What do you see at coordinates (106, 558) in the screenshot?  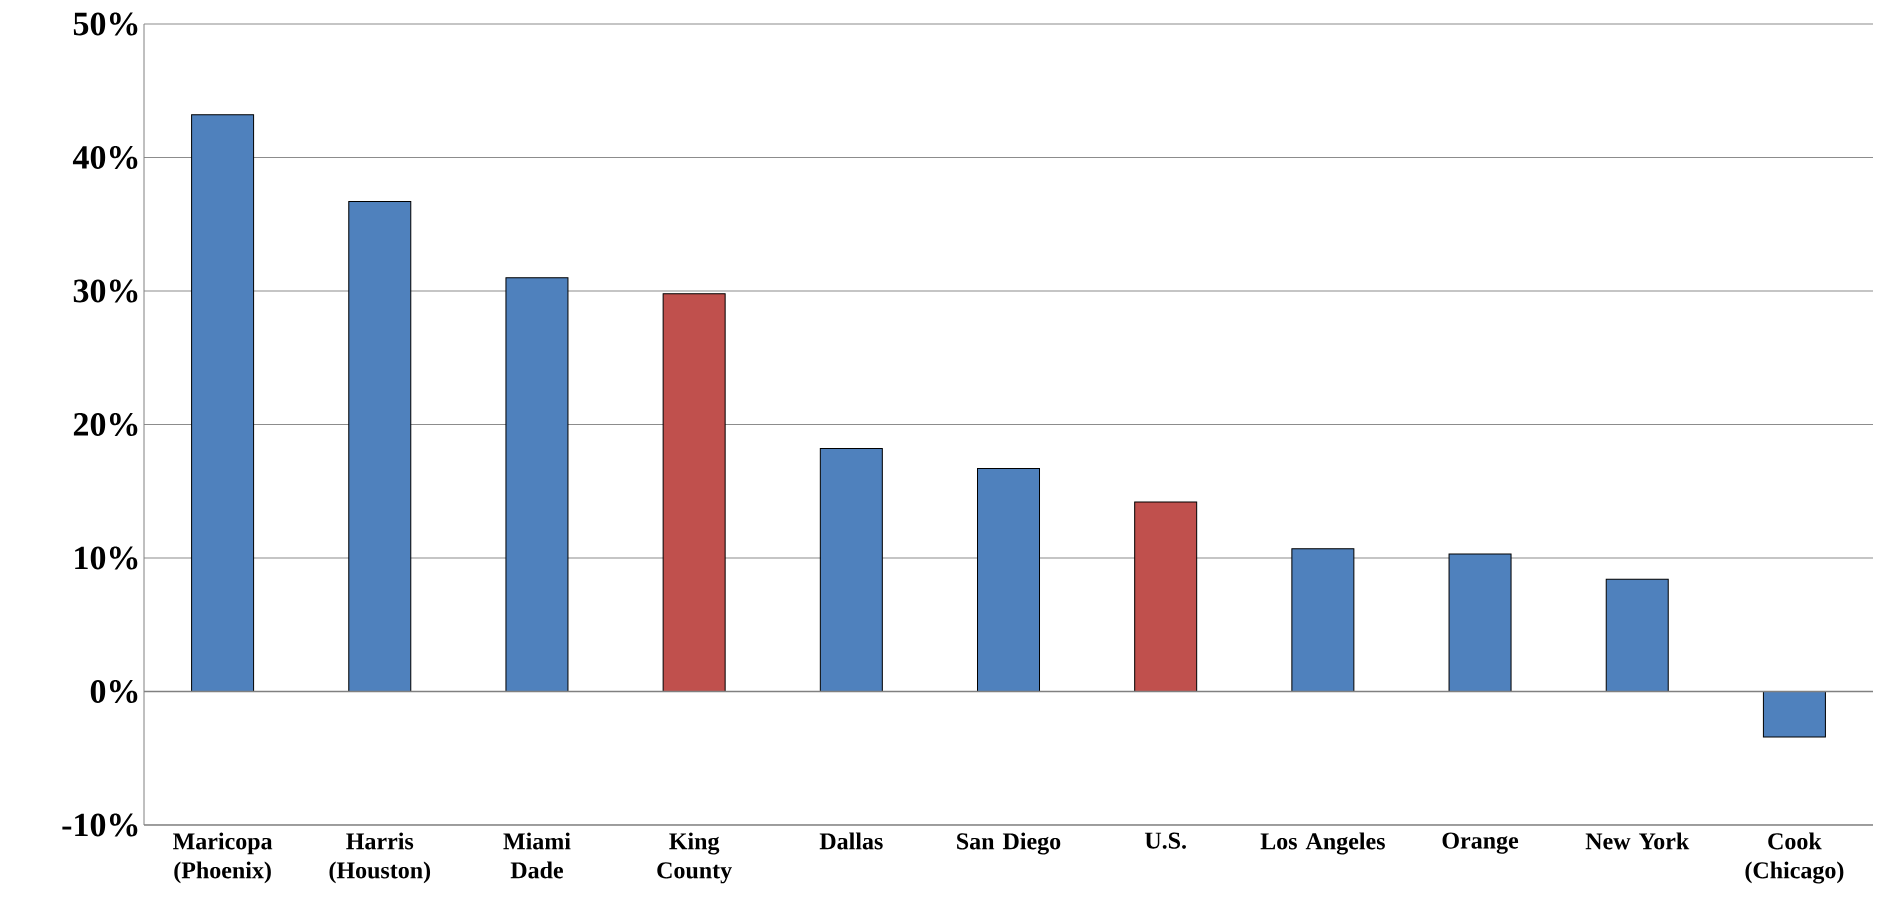 I see `y-tick-label: 10%` at bounding box center [106, 558].